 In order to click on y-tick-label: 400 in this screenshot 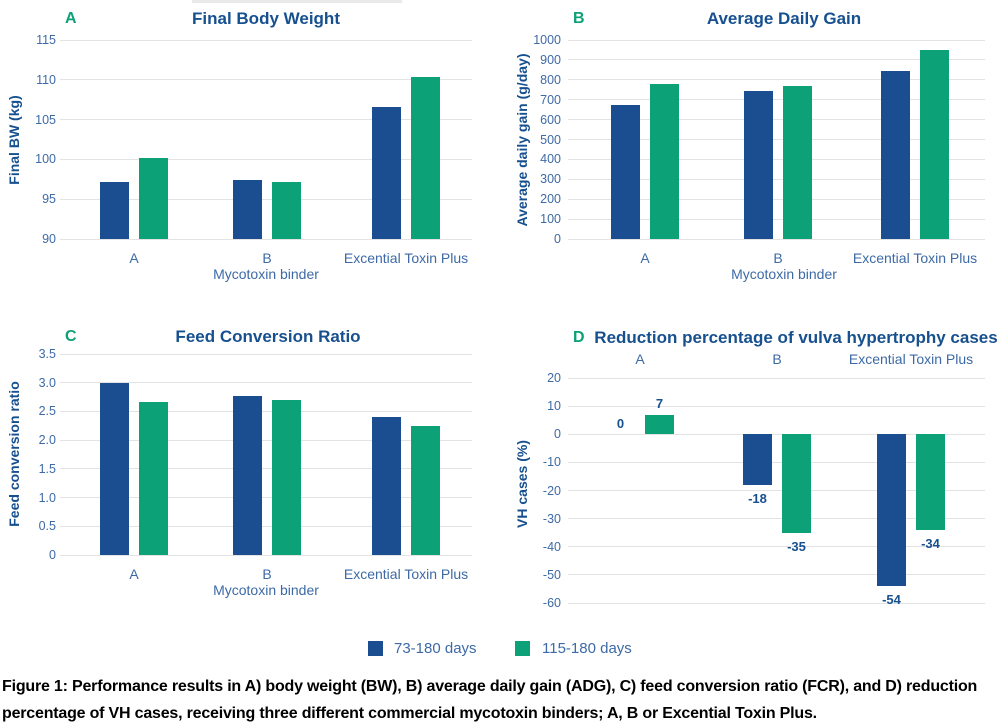, I will do `click(550, 159)`.